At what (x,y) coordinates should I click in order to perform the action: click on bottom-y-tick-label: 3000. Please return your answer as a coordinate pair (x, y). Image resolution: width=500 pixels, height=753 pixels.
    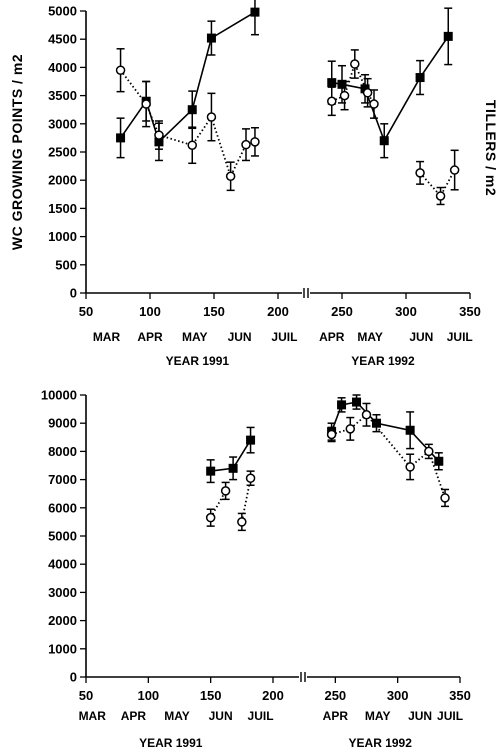
    Looking at the image, I should click on (62, 592).